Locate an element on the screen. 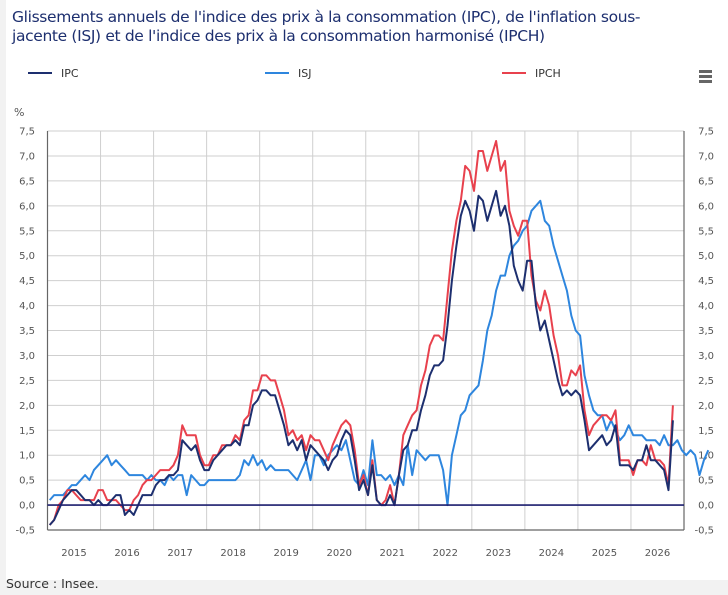  x-tick-label: 2015 is located at coordinates (73, 553).